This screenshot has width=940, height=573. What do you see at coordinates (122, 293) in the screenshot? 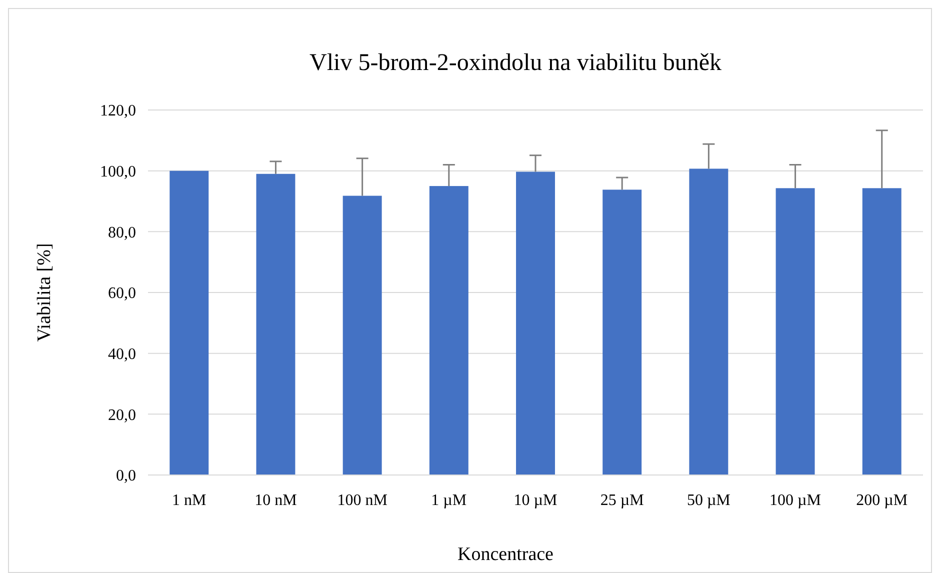
I see `y-tick-label: 60,0` at bounding box center [122, 293].